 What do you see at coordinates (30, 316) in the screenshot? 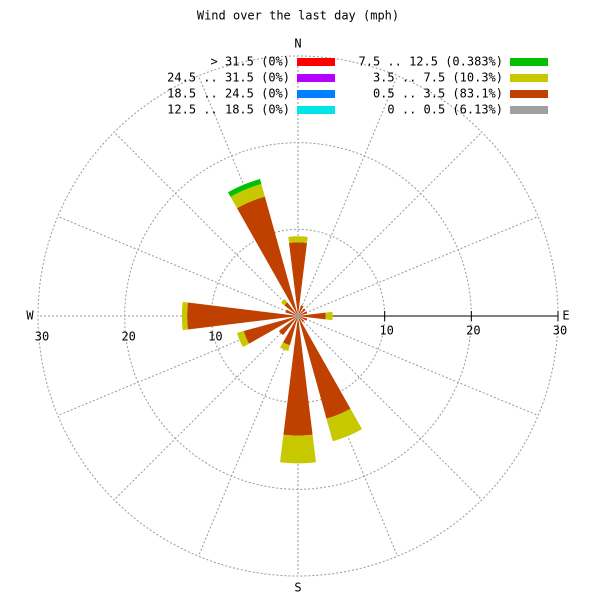
I see `direction-label: W` at bounding box center [30, 316].